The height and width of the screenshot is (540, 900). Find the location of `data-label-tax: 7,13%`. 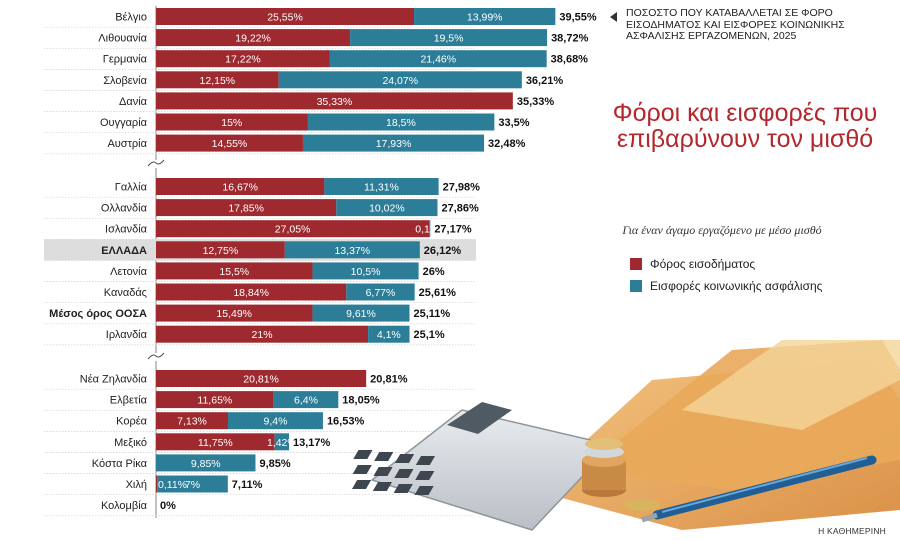

data-label-tax: 7,13% is located at coordinates (192, 422).